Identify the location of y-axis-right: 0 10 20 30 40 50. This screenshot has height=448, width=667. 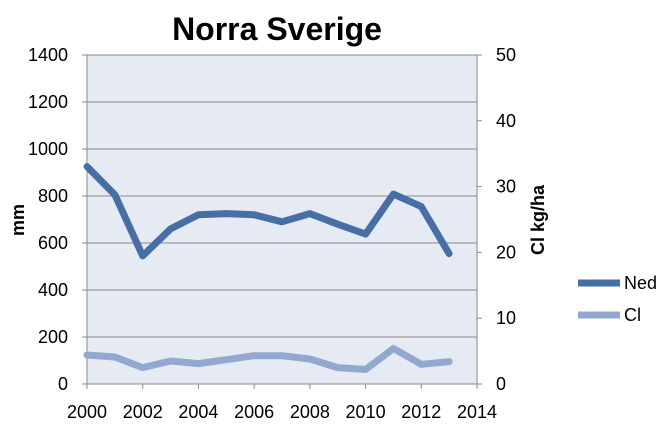
(496, 219).